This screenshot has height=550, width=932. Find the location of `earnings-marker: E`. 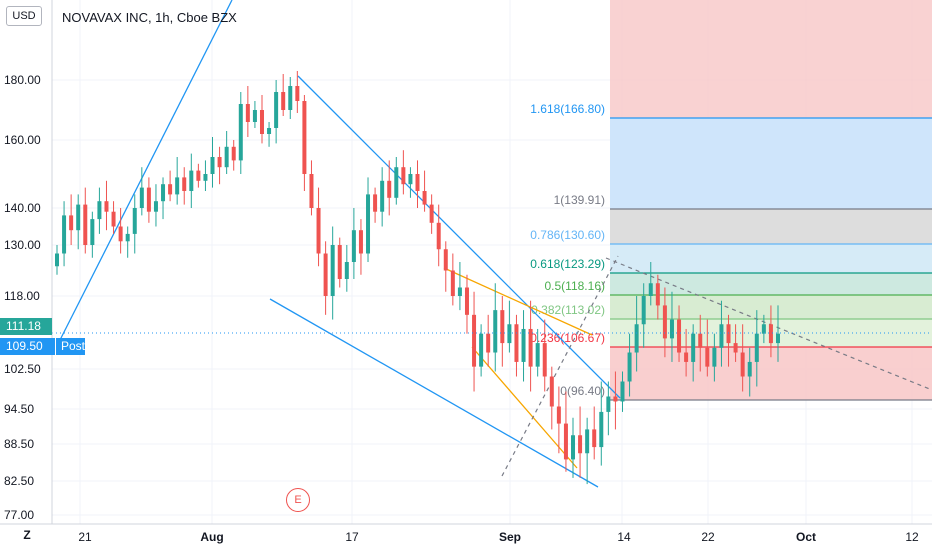

earnings-marker: E is located at coordinates (298, 500).